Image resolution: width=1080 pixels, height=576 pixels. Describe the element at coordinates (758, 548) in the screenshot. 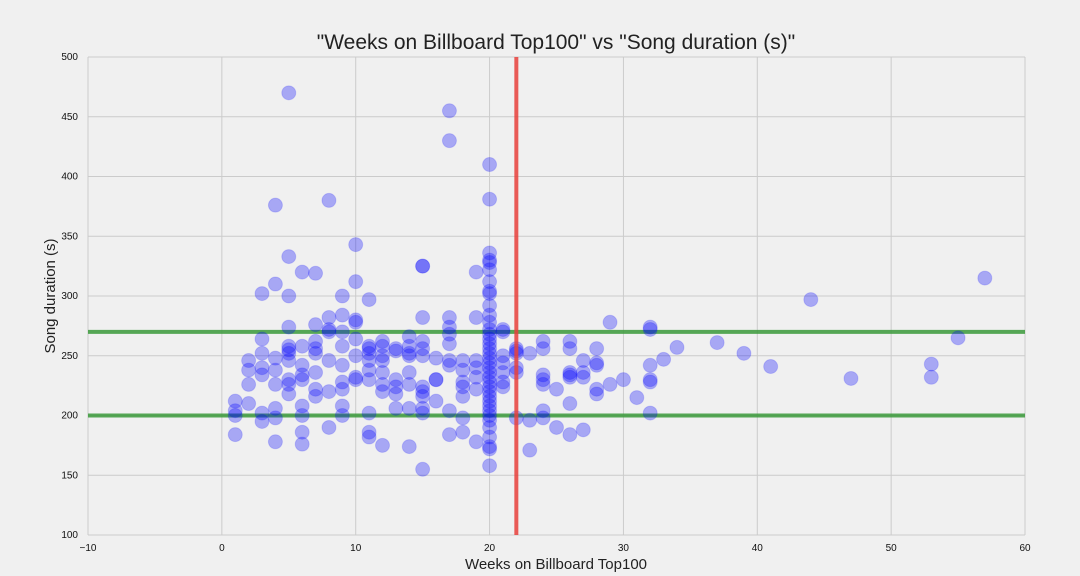

I see `x-tick-label: 40` at that location.